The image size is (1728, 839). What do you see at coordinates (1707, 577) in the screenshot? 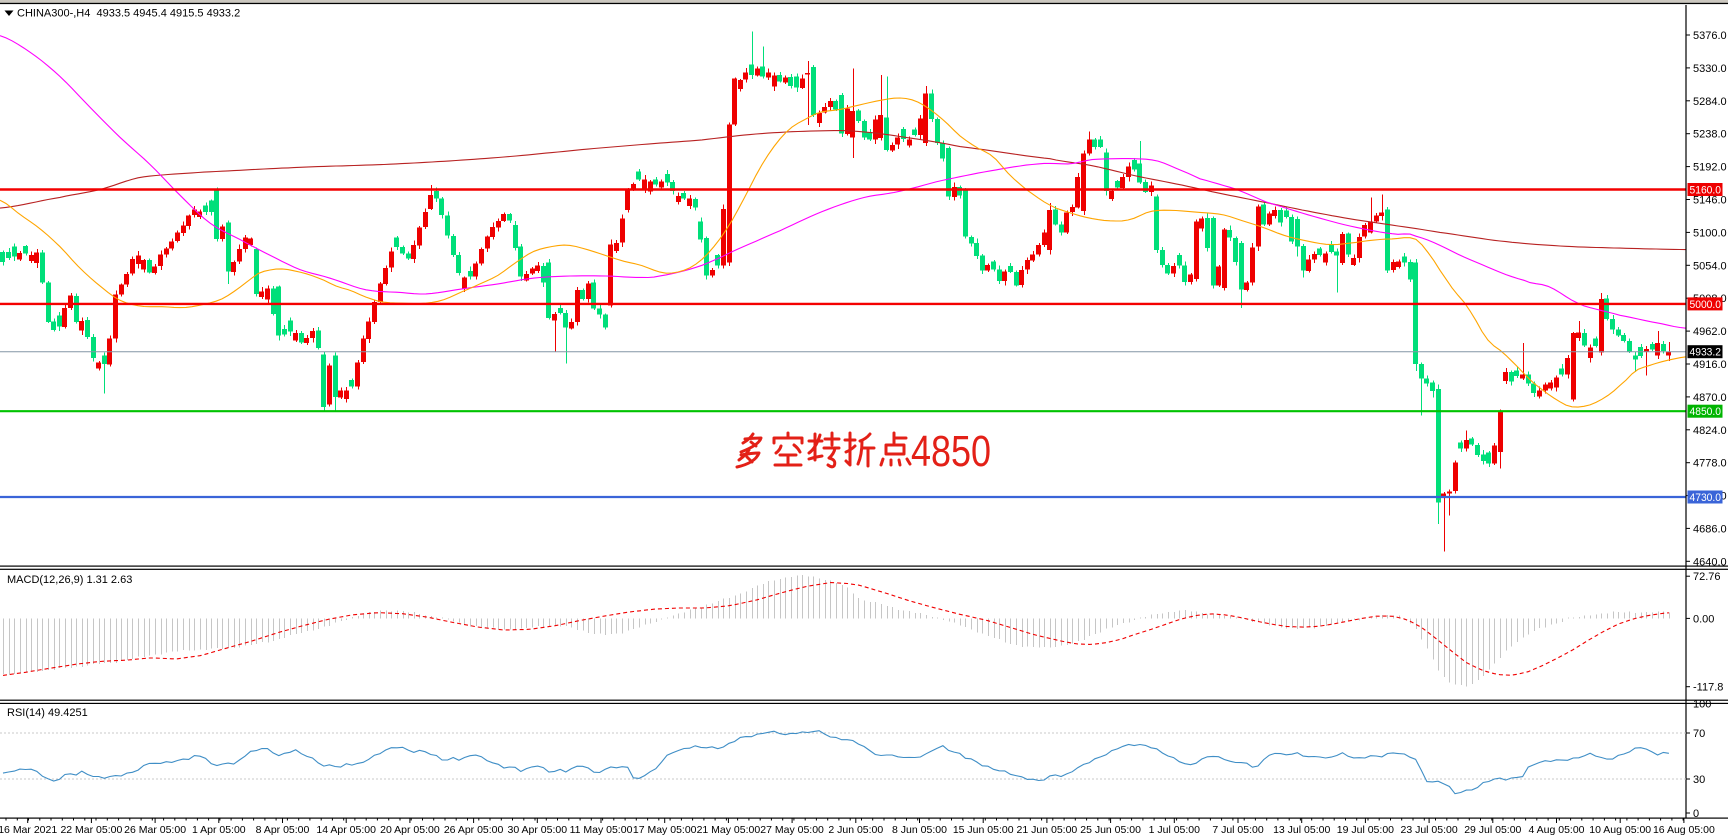
I see `svg-text: 72.76` at bounding box center [1707, 577].